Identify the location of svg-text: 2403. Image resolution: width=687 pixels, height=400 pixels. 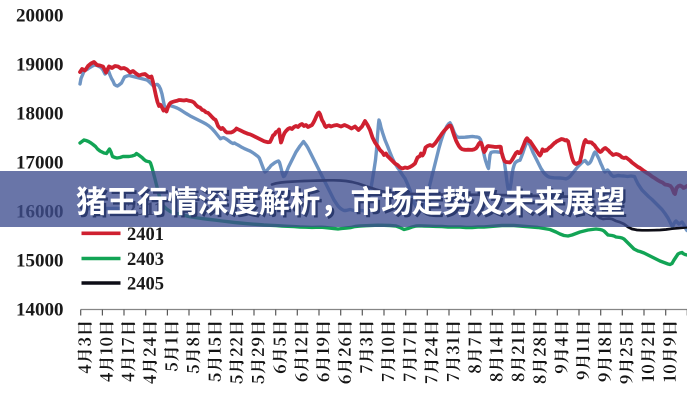
(145, 260).